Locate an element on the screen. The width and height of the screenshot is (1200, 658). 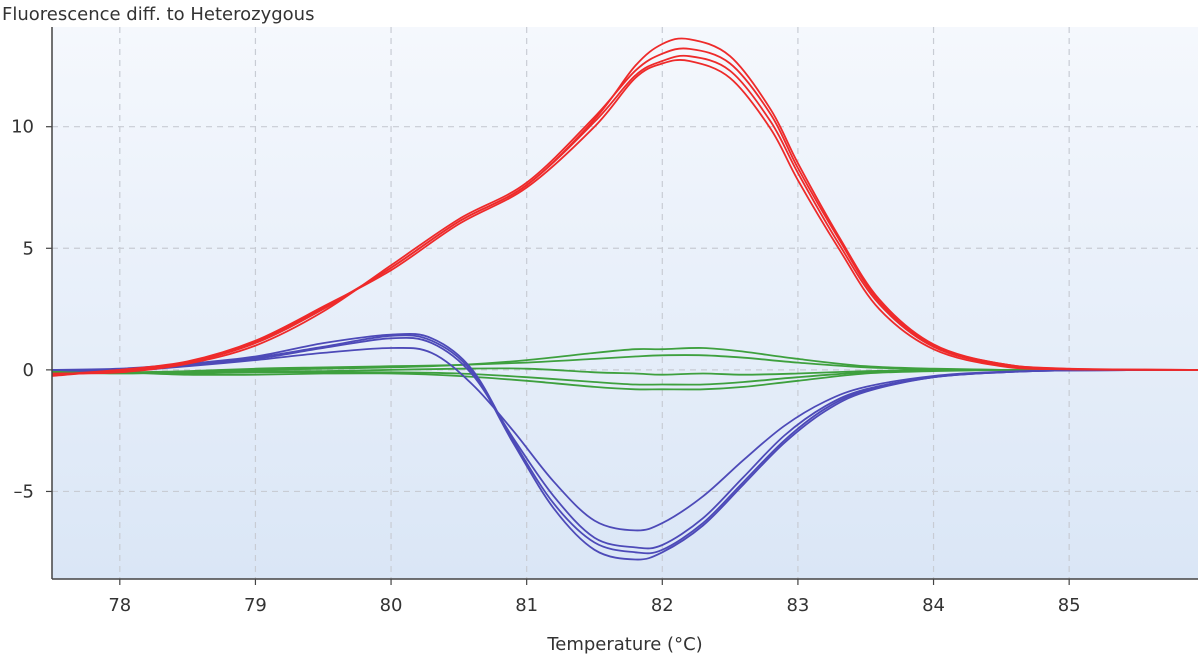
x-axis-ticks: 78 79 80 81 82 83 84 85 is located at coordinates (594, 597).